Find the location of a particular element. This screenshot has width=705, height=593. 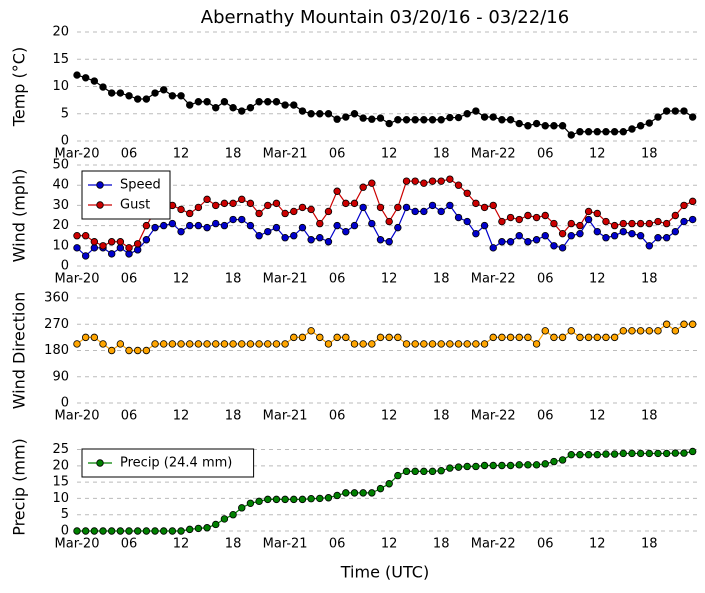

legend: Precip (24.4 mm) is located at coordinates (168, 463).